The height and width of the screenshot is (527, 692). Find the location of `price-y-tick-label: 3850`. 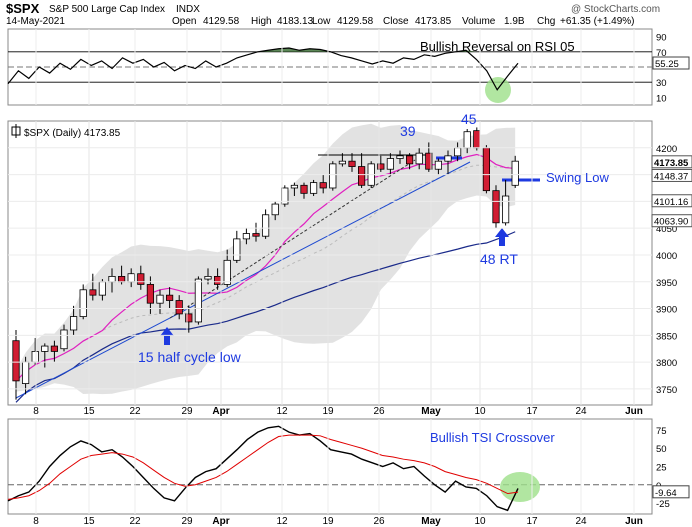

price-y-tick-label: 3850 is located at coordinates (666, 336).